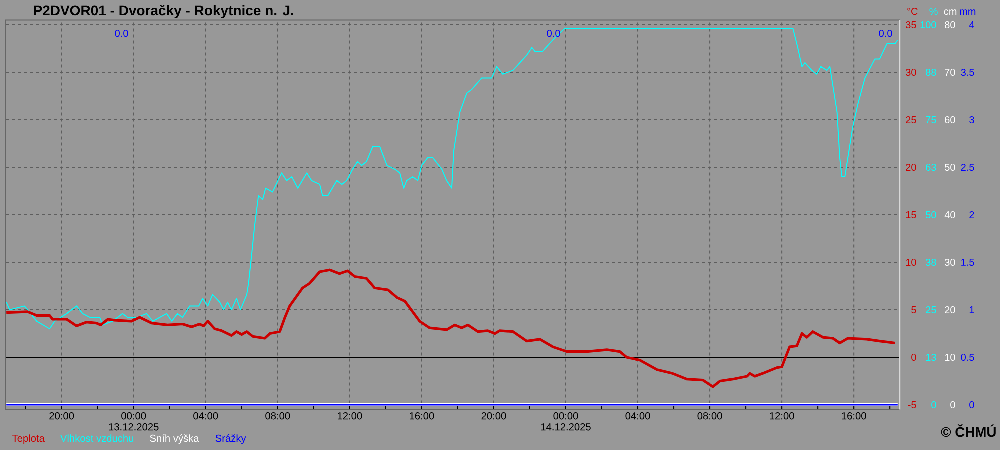 The height and width of the screenshot is (450, 1000). Describe the element at coordinates (931, 310) in the screenshot. I see `y2-tick-label: 25` at that location.